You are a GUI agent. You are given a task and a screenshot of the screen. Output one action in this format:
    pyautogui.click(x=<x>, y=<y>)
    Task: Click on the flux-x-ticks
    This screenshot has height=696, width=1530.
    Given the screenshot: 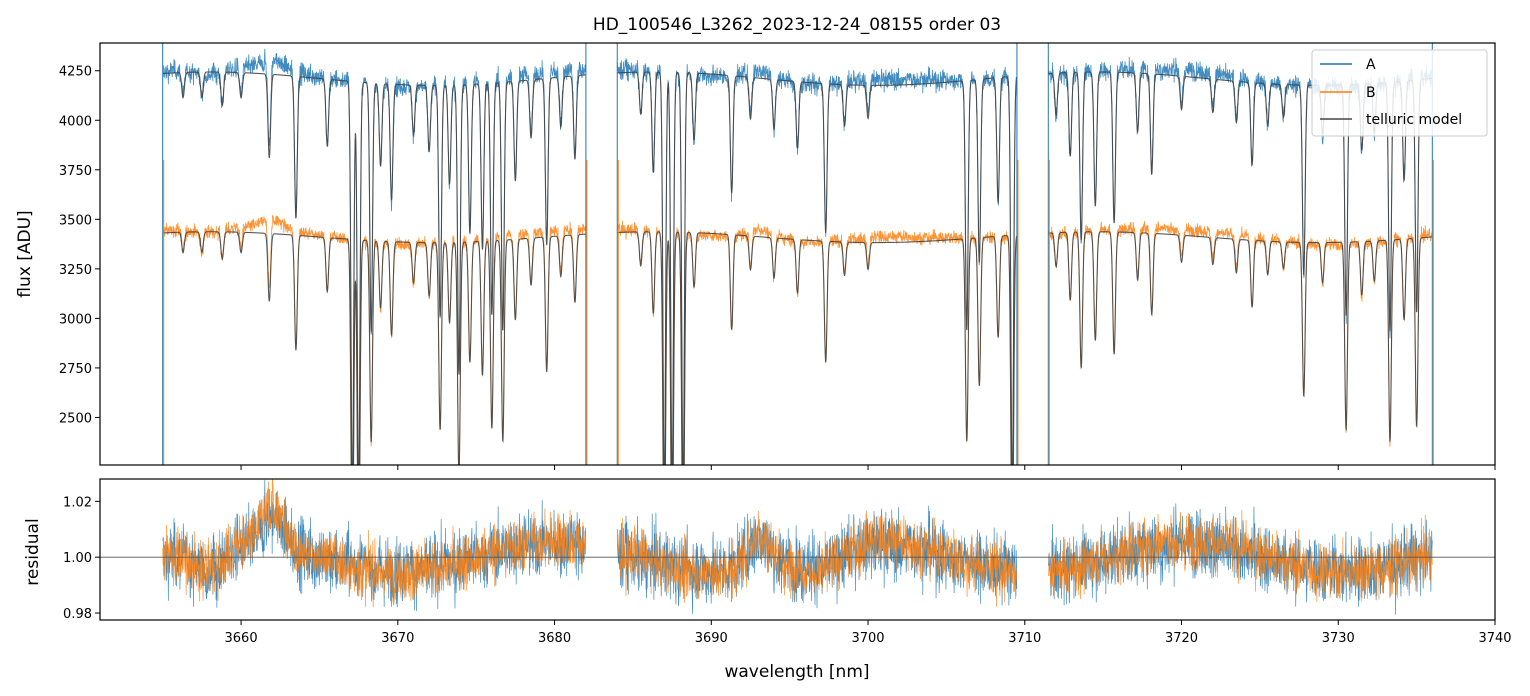 What is the action you would take?
    pyautogui.click(x=868, y=467)
    